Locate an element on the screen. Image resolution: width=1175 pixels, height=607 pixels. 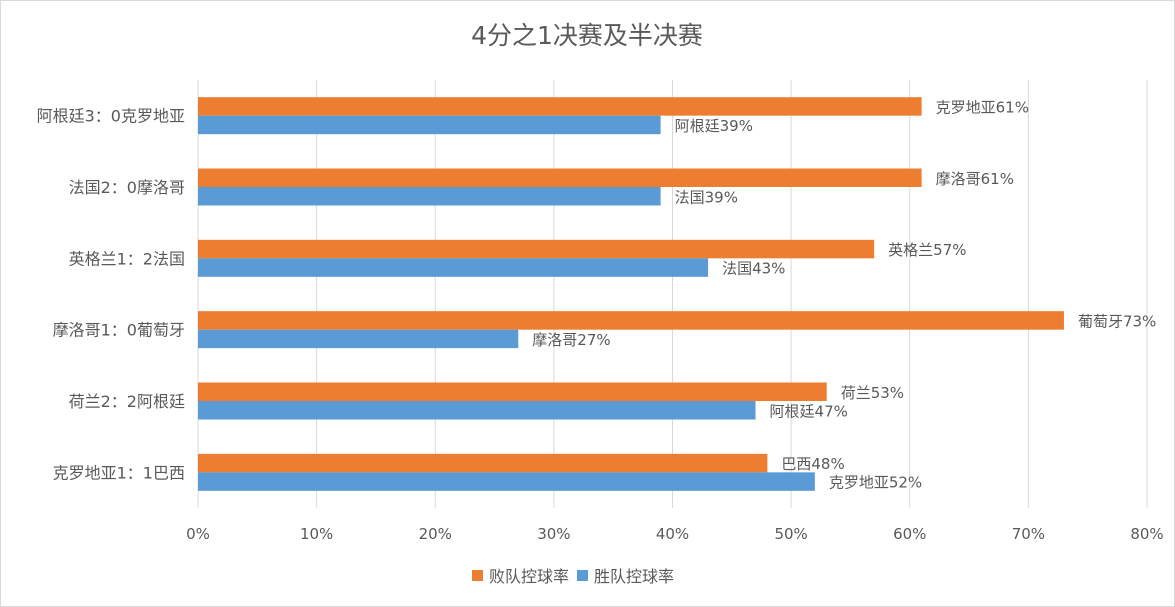
x-tick-label: 0% is located at coordinates (198, 534).